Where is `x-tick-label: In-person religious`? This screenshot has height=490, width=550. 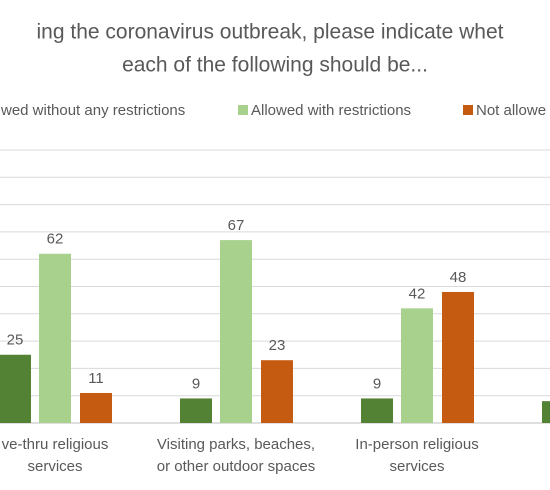
x-tick-label: In-person religious is located at coordinates (416, 444).